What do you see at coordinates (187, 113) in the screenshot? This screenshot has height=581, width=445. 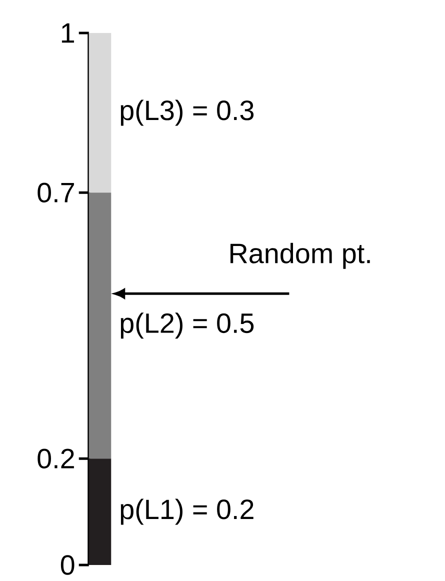 I see `series-label: p(L3) = 0.3` at bounding box center [187, 113].